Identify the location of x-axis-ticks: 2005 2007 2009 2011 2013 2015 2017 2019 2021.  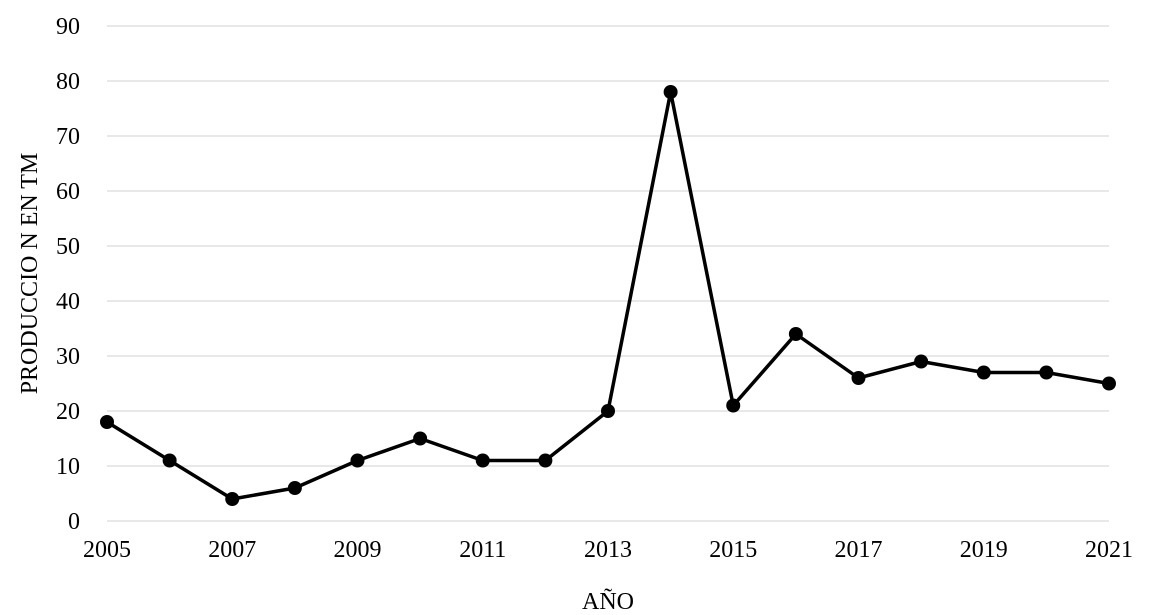
(608, 550).